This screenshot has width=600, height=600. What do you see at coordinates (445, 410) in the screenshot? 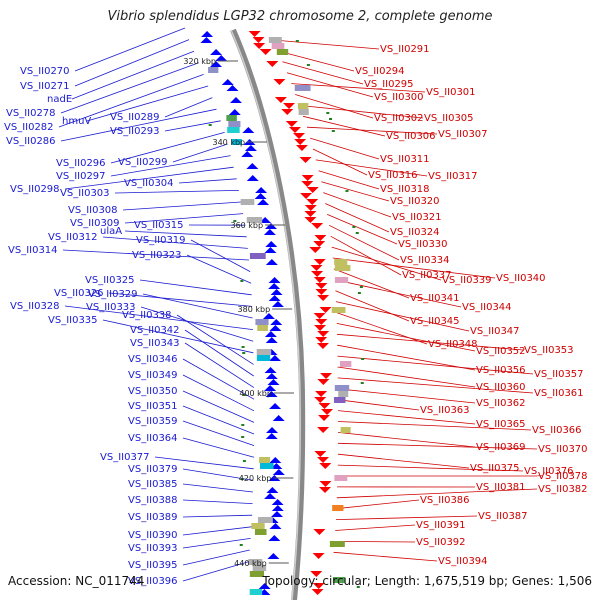
I see `right-gene-label: VS_II0363` at bounding box center [445, 410].